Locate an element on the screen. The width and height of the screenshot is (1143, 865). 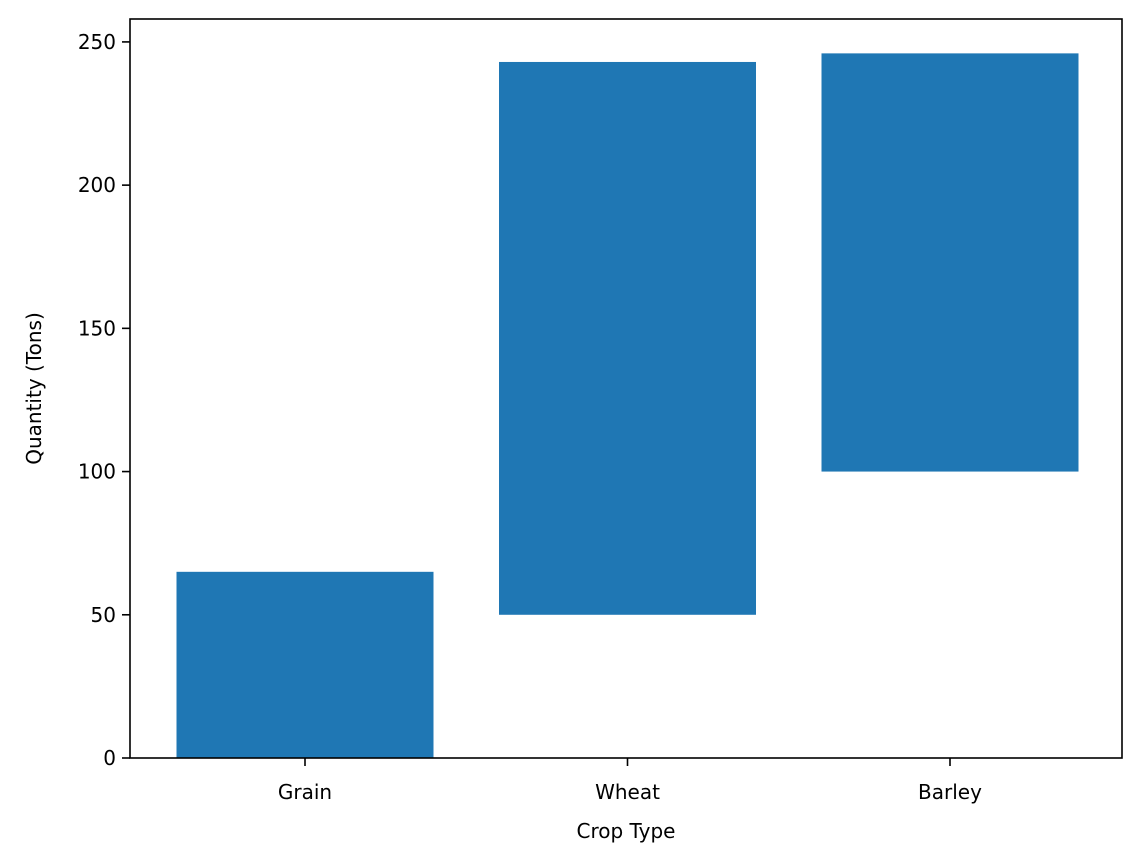
x-tick-label: Barley is located at coordinates (950, 792).